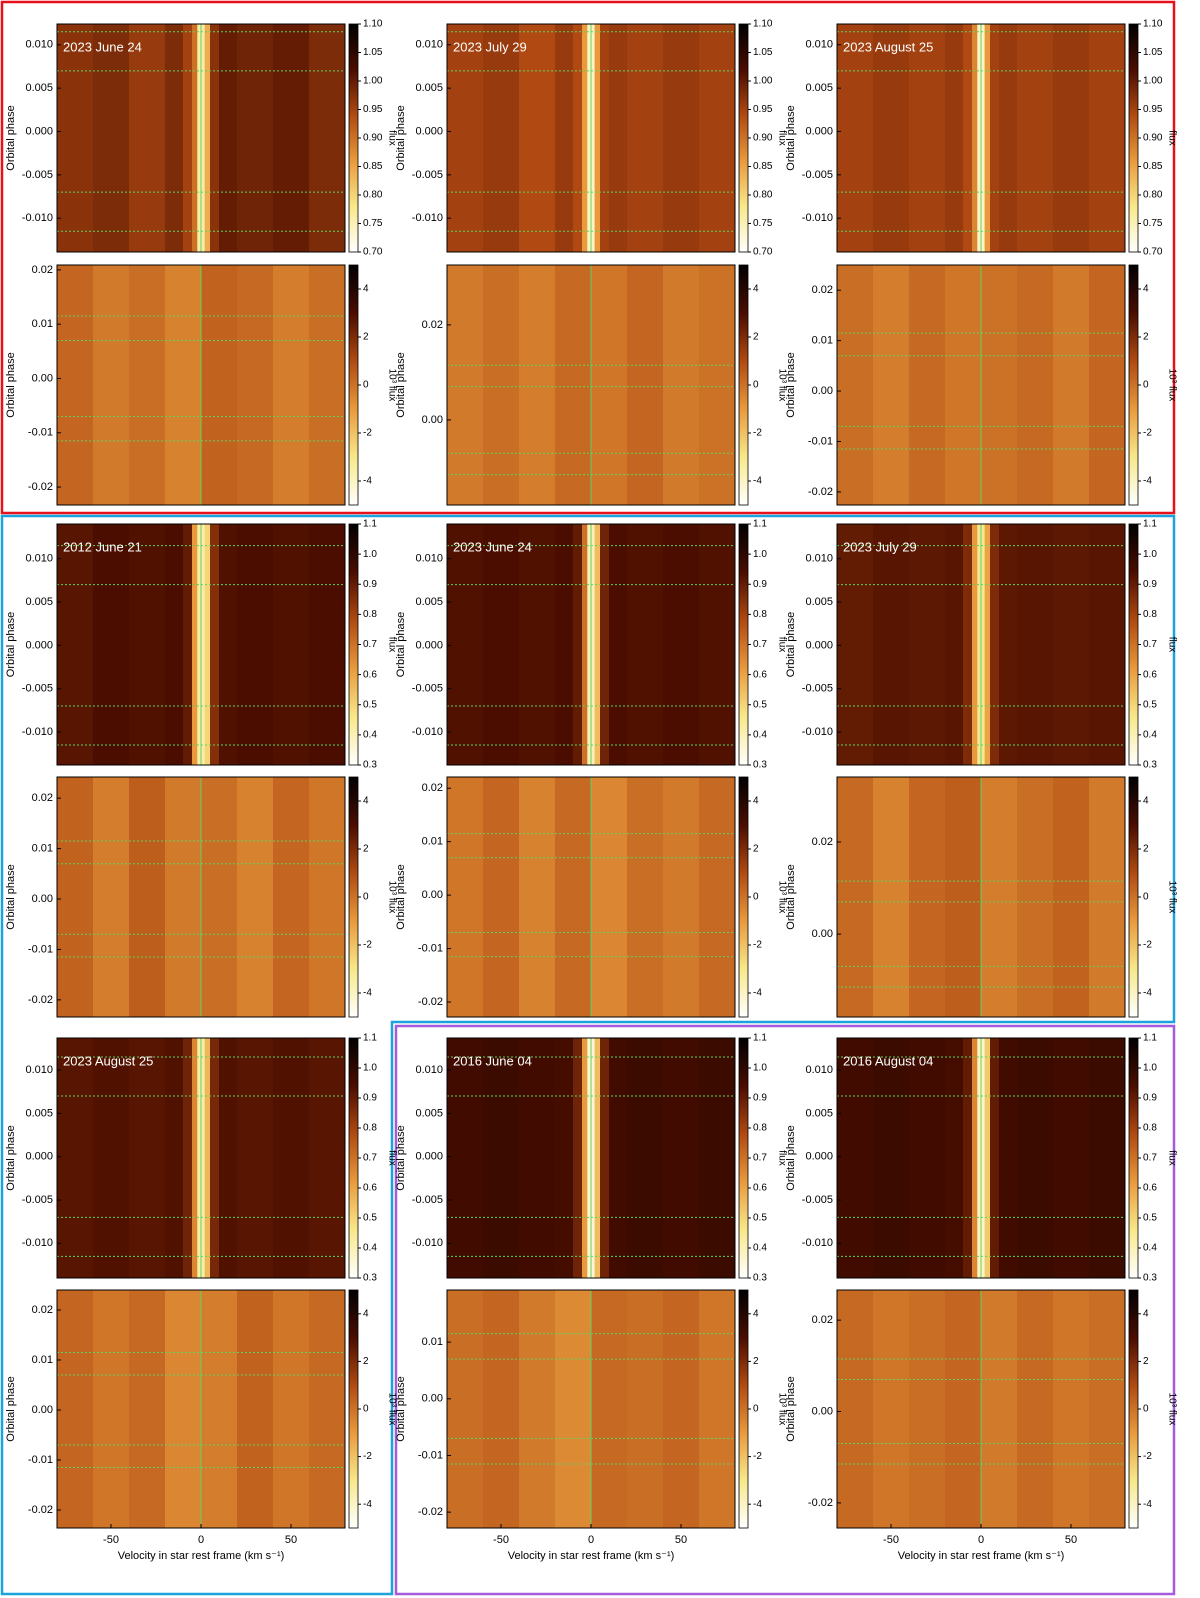 This screenshot has width=1200, height=1598. What do you see at coordinates (763, 252) in the screenshot?
I see `colorbar-tick-label: 0.70` at bounding box center [763, 252].